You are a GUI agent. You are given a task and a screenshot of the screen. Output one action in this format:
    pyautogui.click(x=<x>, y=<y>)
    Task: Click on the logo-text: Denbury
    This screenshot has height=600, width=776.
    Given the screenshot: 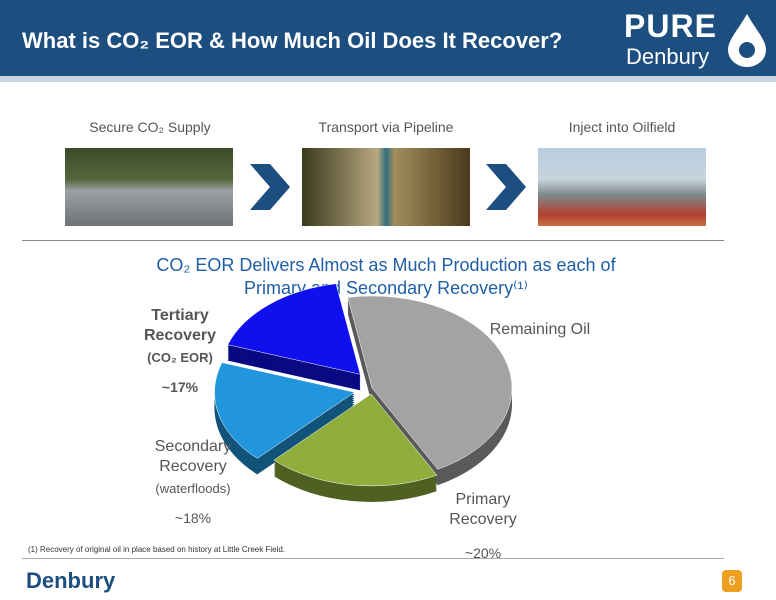 What is the action you would take?
    pyautogui.click(x=668, y=56)
    